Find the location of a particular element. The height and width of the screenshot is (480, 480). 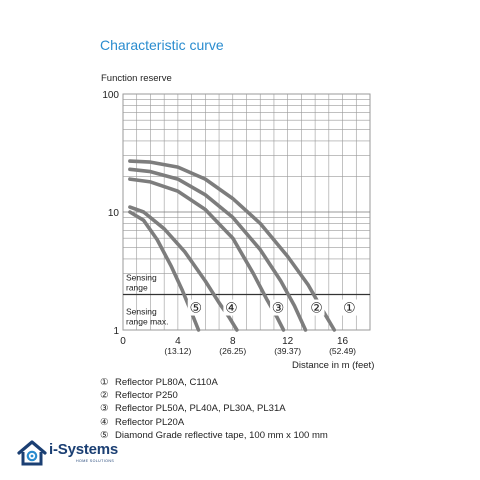

legend-item: ② Reflector P250 is located at coordinates (214, 395).